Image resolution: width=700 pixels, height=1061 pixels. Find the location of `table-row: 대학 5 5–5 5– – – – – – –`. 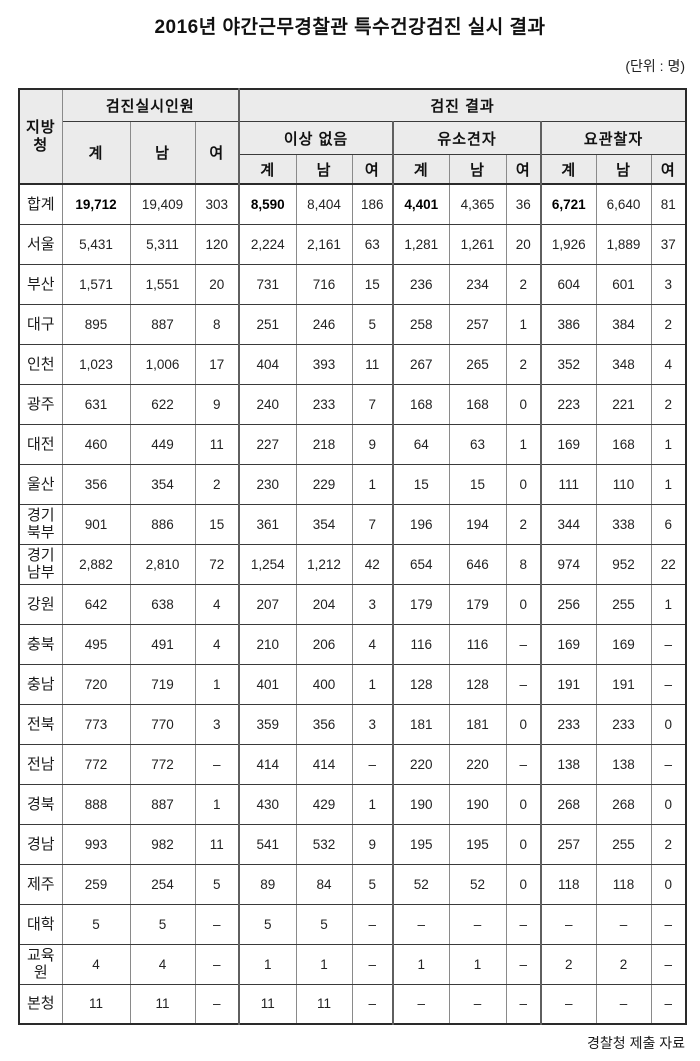

table-row: 대학 5 5–5 5– – – – – – – is located at coordinates (352, 924).